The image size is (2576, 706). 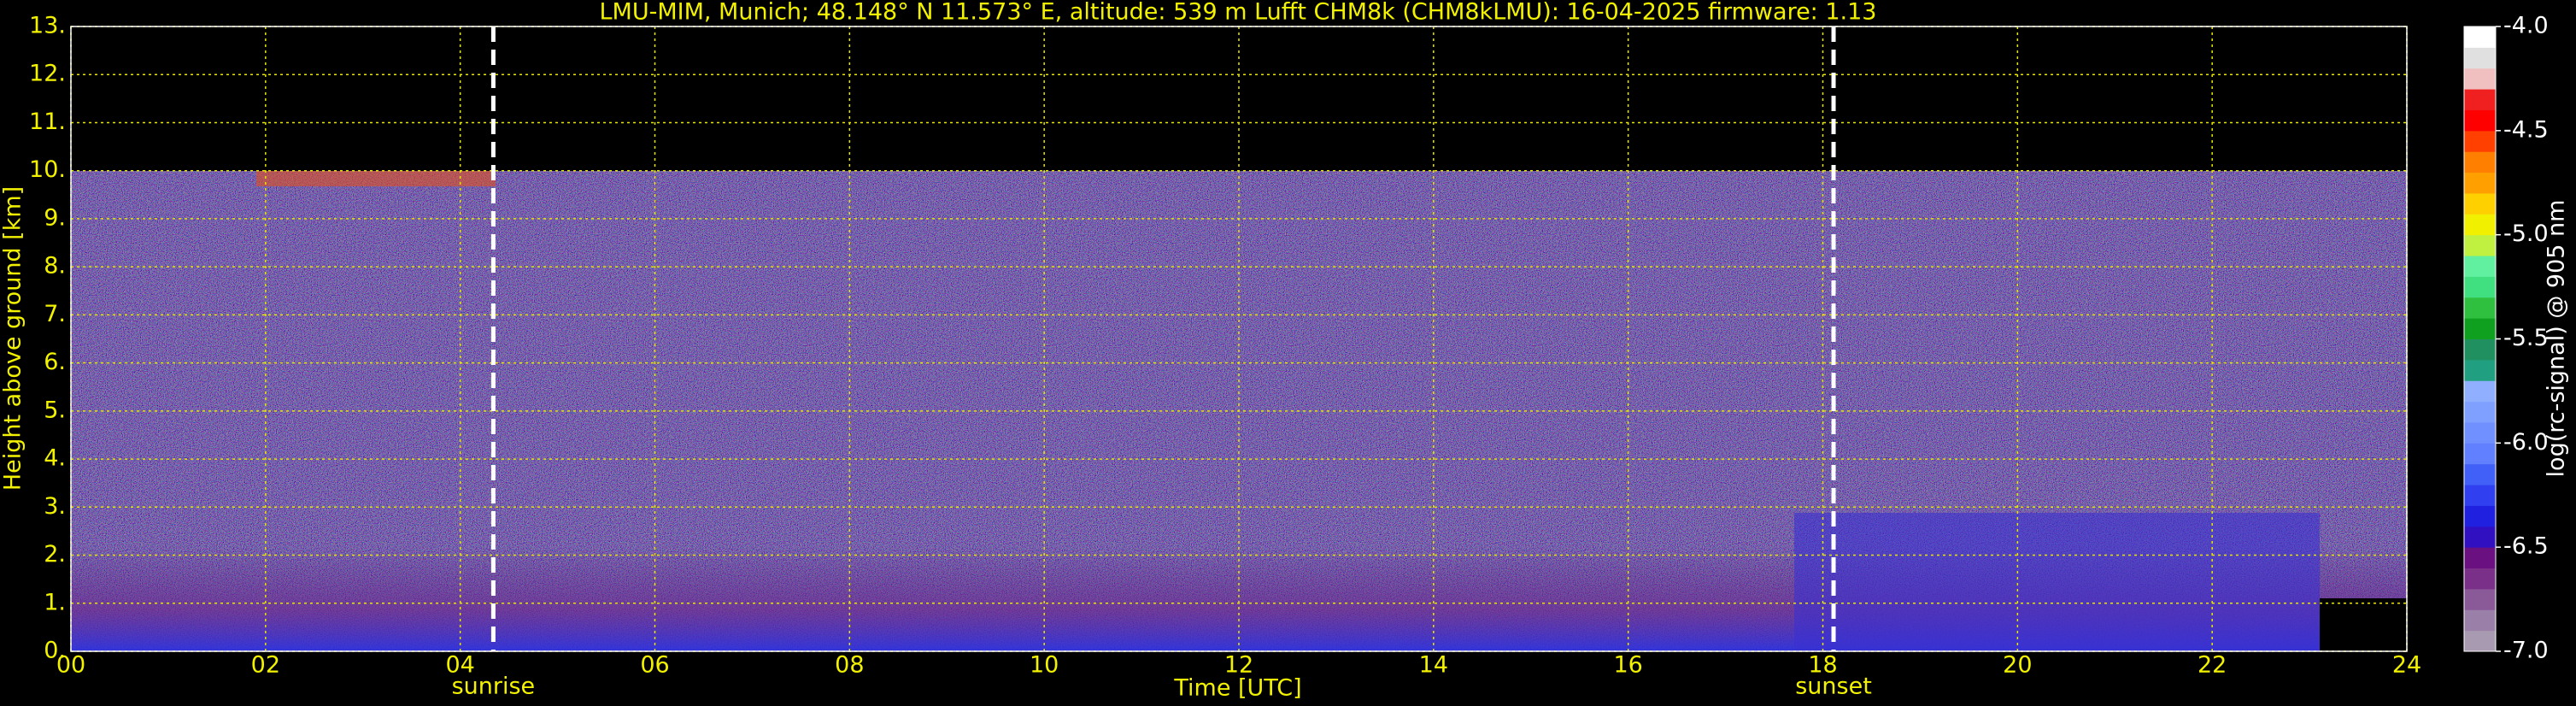 What do you see at coordinates (265, 665) in the screenshot?
I see `x-tick-label: 02` at bounding box center [265, 665].